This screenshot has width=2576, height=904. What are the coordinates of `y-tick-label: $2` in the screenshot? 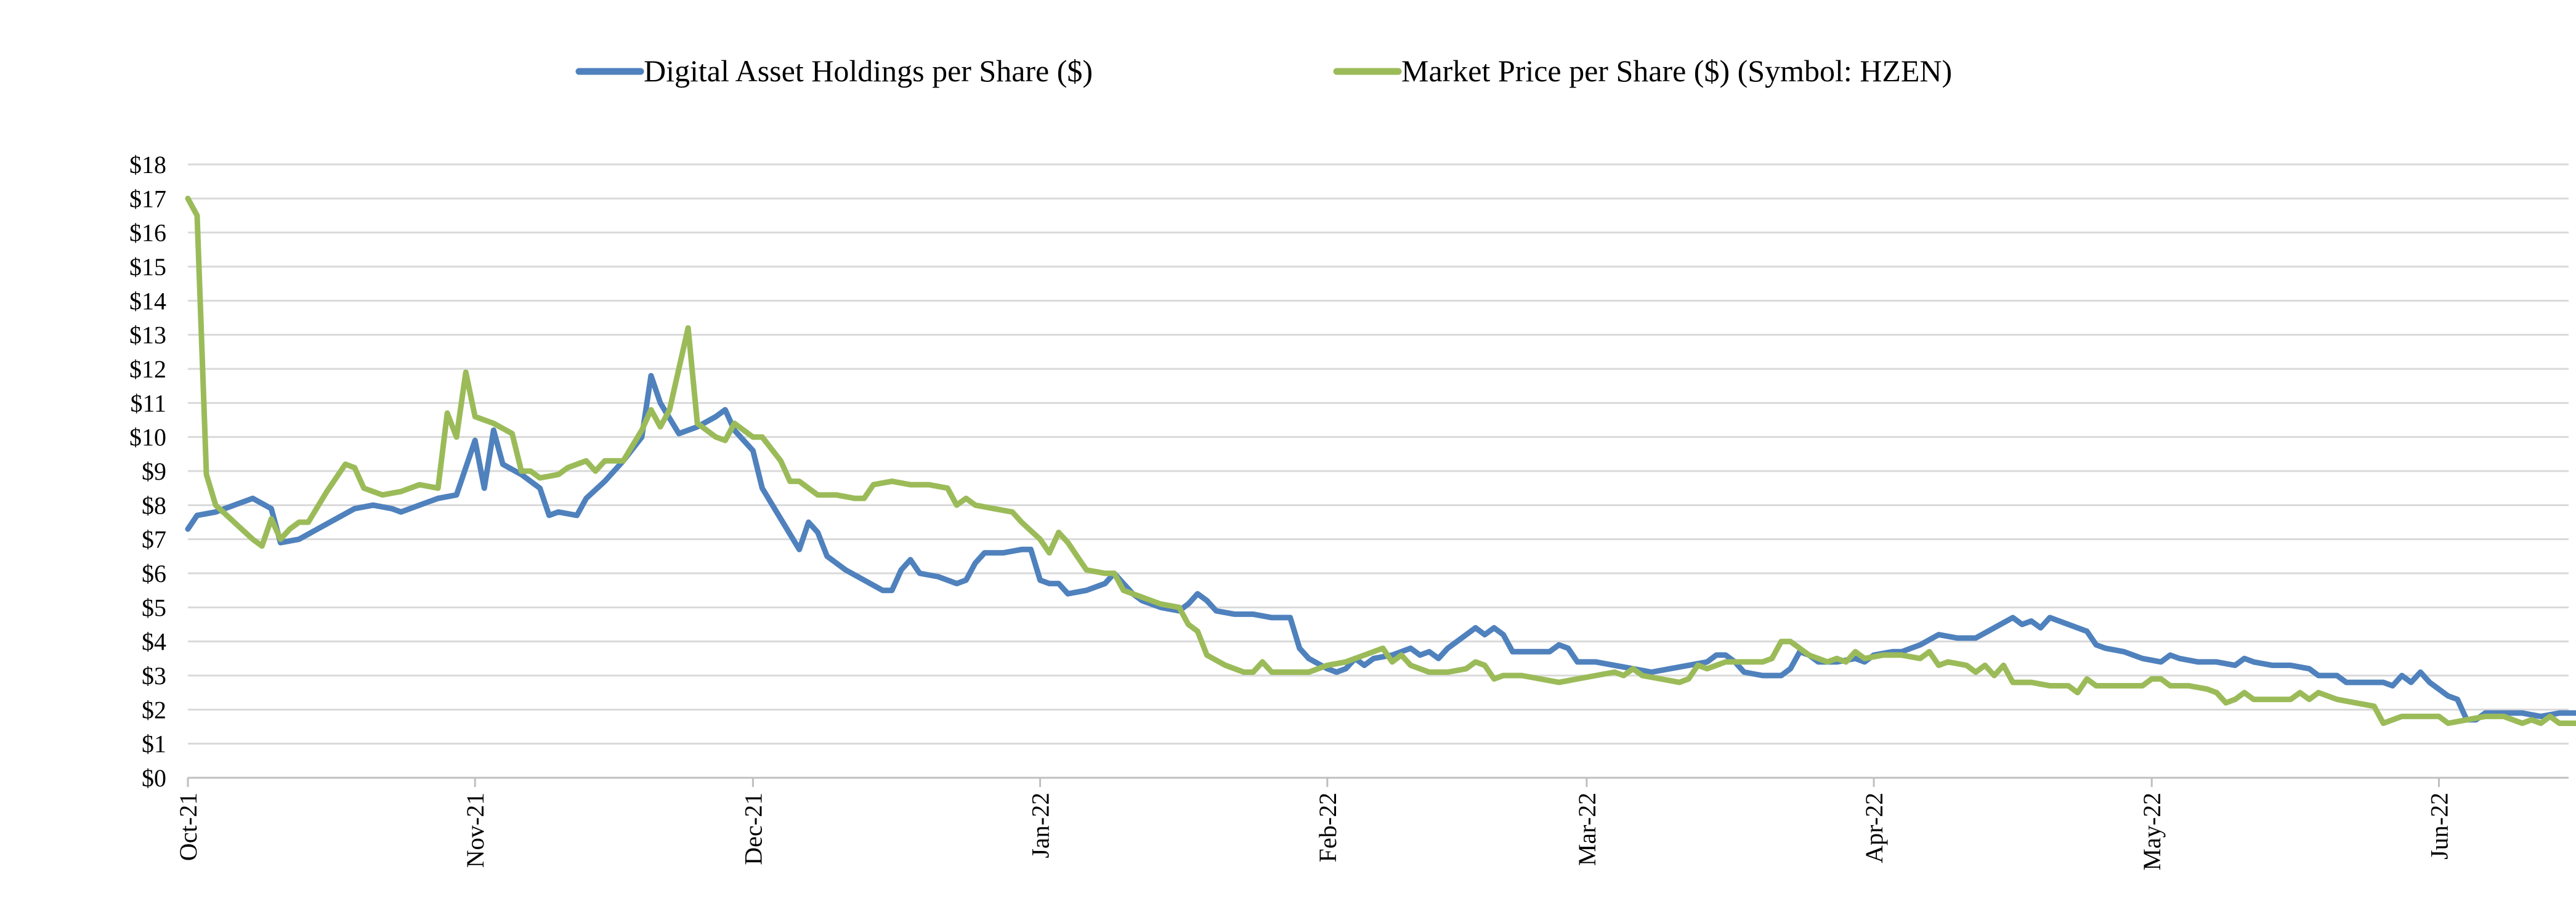 It's located at (154, 710).